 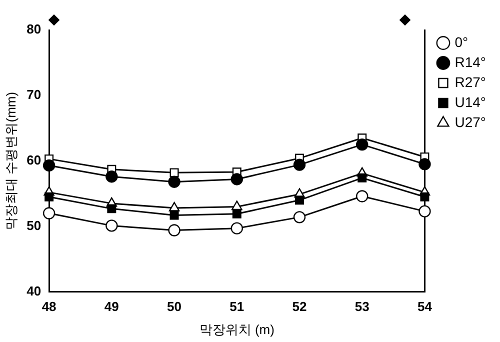 I want to click on legend-label: R27°, so click(x=470, y=82).